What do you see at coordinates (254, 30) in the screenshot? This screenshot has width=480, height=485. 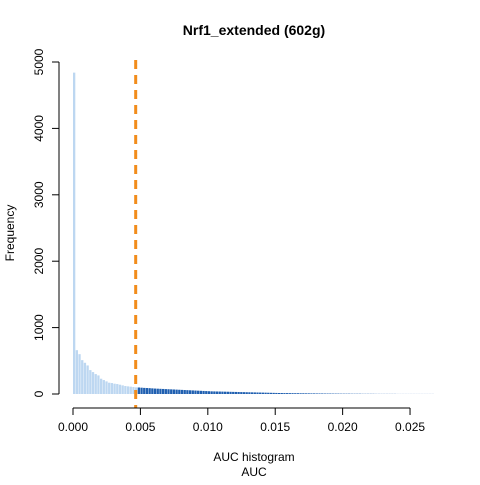 I see `chart-title: Nrf1_extended (602g)` at bounding box center [254, 30].